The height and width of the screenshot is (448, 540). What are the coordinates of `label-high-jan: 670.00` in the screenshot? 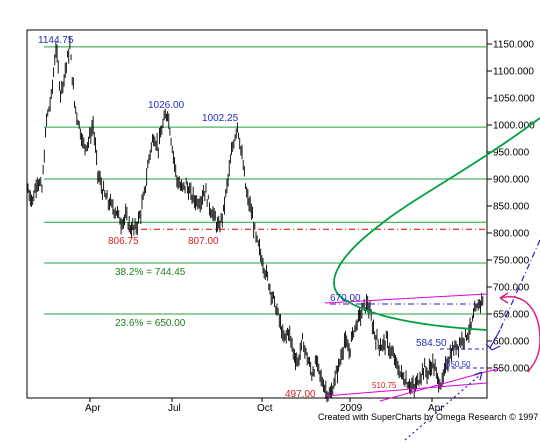 It's located at (345, 298).